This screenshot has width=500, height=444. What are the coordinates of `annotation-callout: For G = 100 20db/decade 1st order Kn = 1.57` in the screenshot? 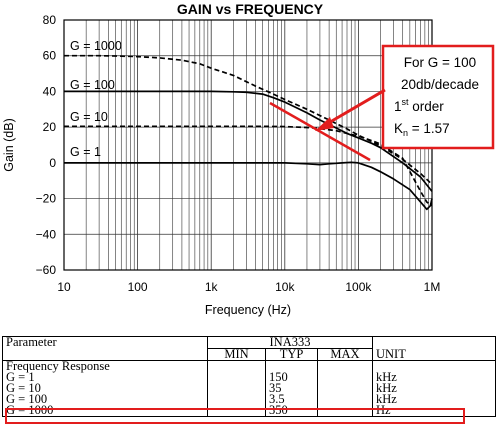 It's located at (382, 103).